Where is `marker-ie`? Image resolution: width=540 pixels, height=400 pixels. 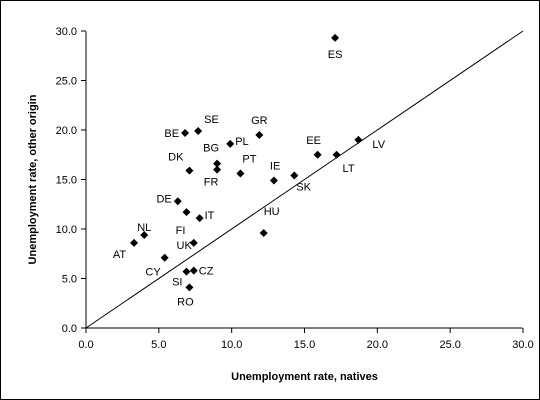
marker-ie is located at coordinates (273, 180).